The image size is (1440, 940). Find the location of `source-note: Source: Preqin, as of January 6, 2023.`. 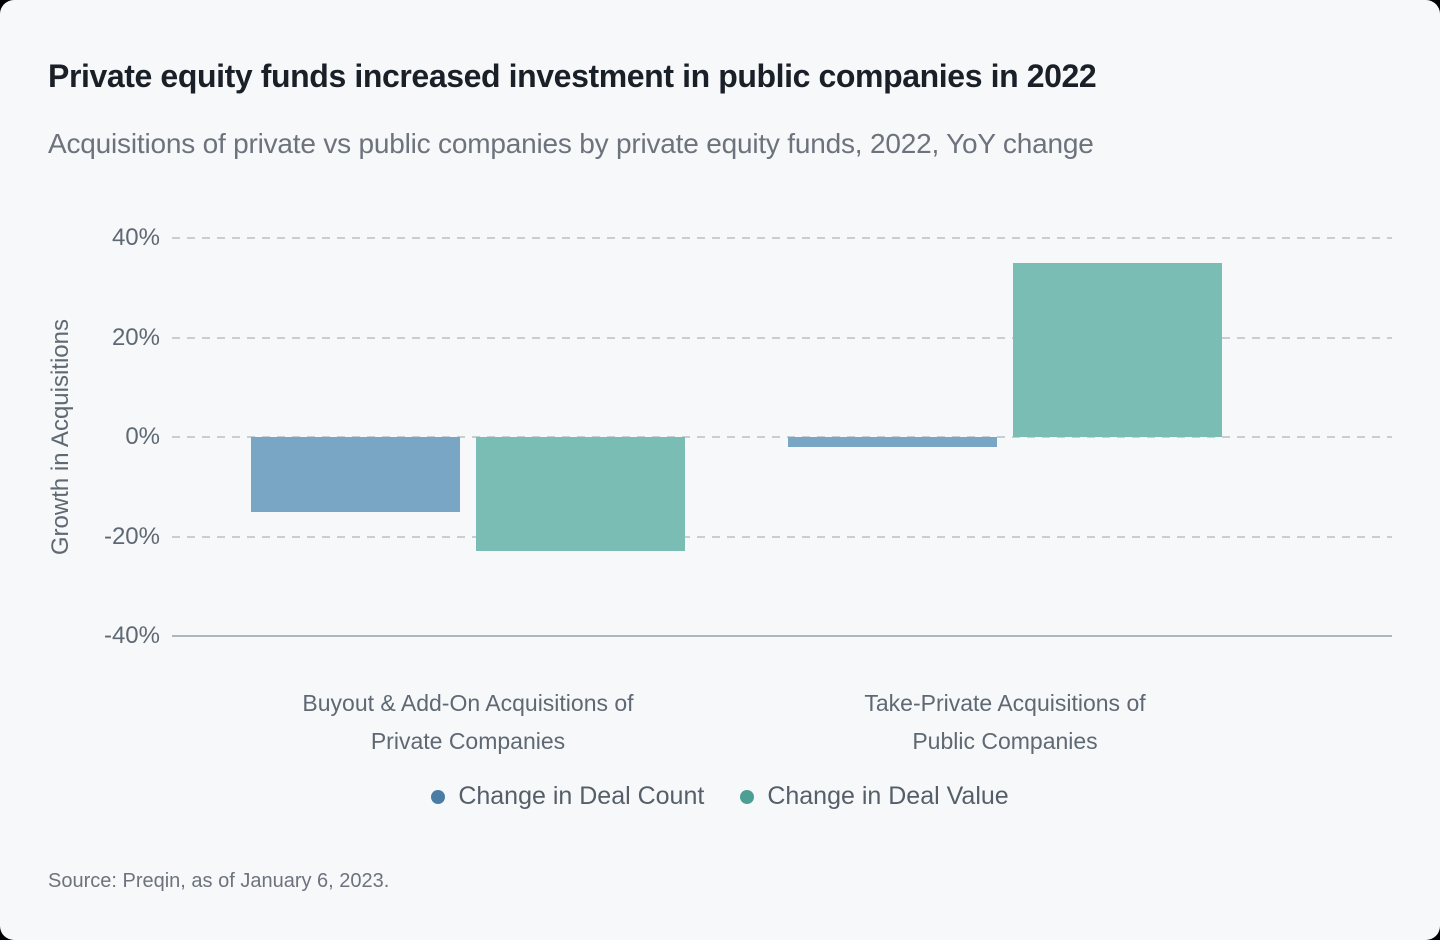

source-note: Source: Preqin, as of January 6, 2023. is located at coordinates (219, 881).